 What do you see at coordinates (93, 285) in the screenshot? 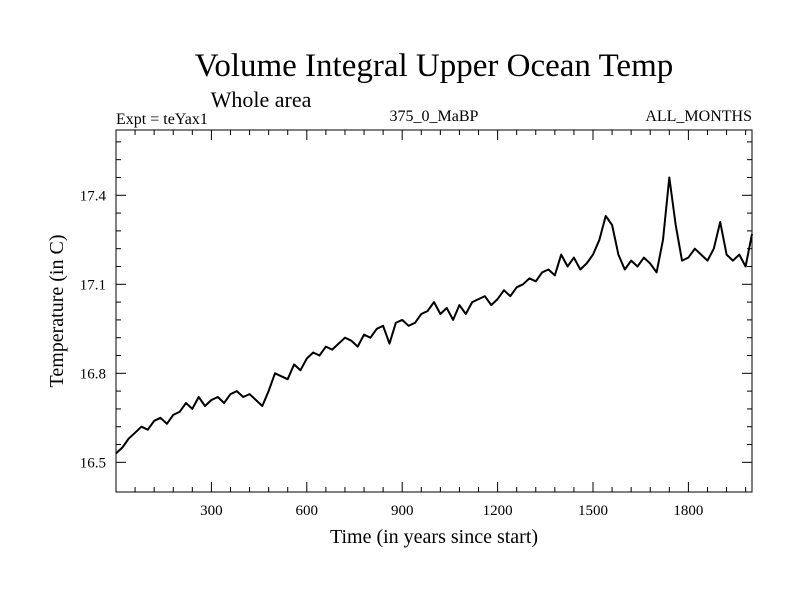
I see `y-tick-label: 17.1` at bounding box center [93, 285].